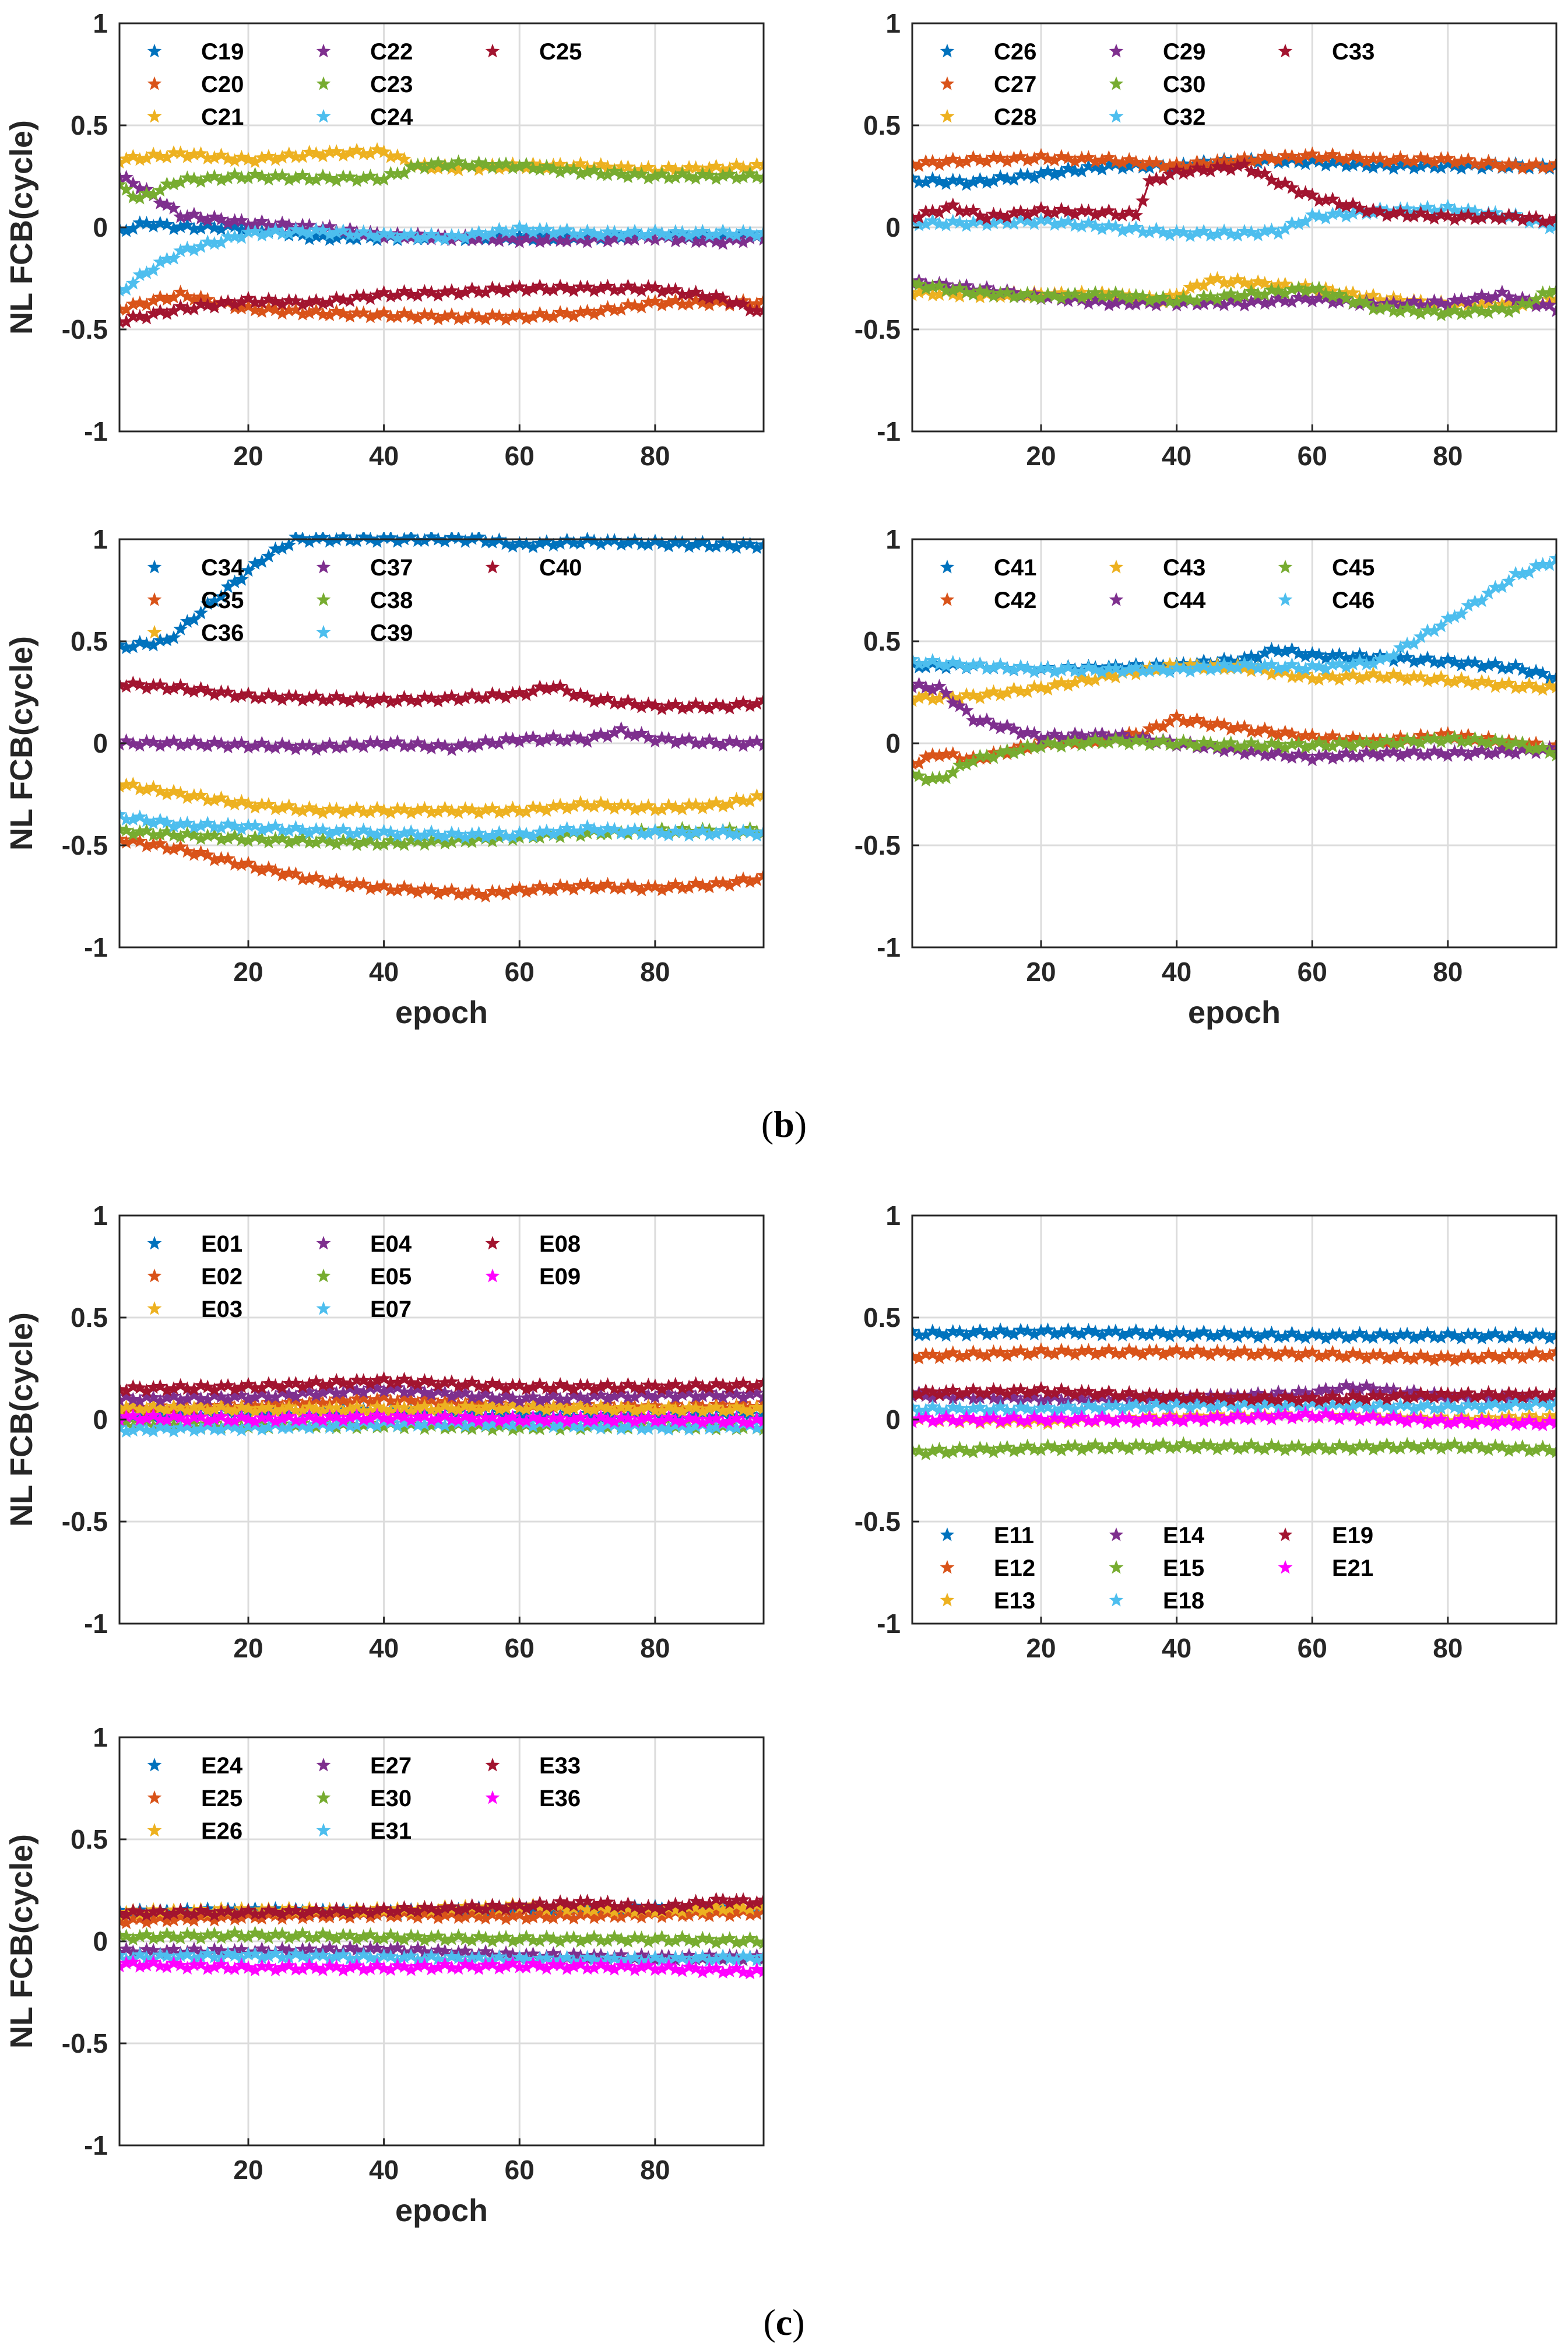 This screenshot has height=2350, width=1568. I want to click on legend-item-C32: C32, so click(1157, 117).